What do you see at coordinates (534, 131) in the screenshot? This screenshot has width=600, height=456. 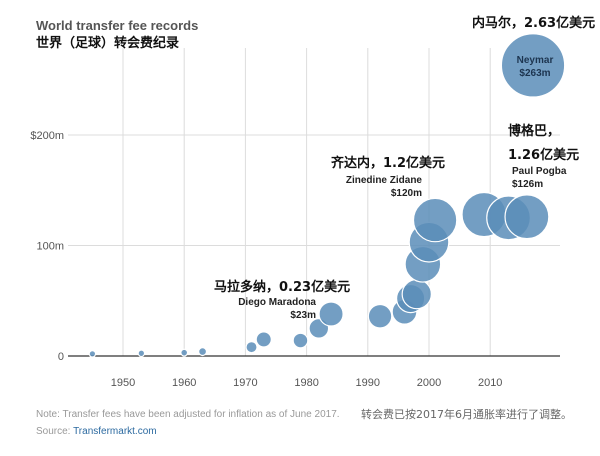 I see `annotation-pogba-zh: 博格巴，` at bounding box center [534, 131].